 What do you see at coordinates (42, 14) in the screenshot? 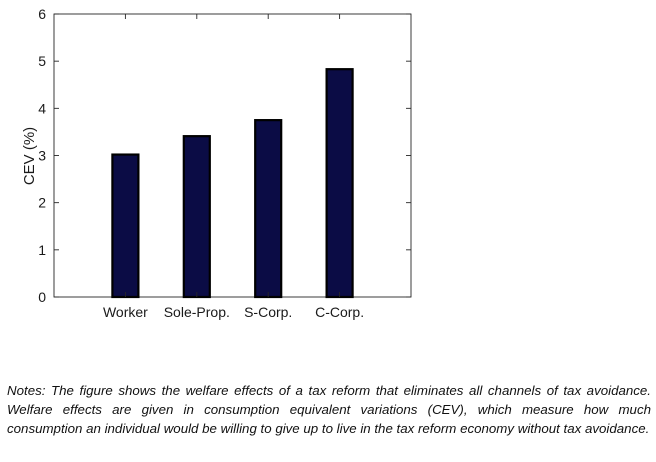
I see `y-tick-label: 6` at bounding box center [42, 14].